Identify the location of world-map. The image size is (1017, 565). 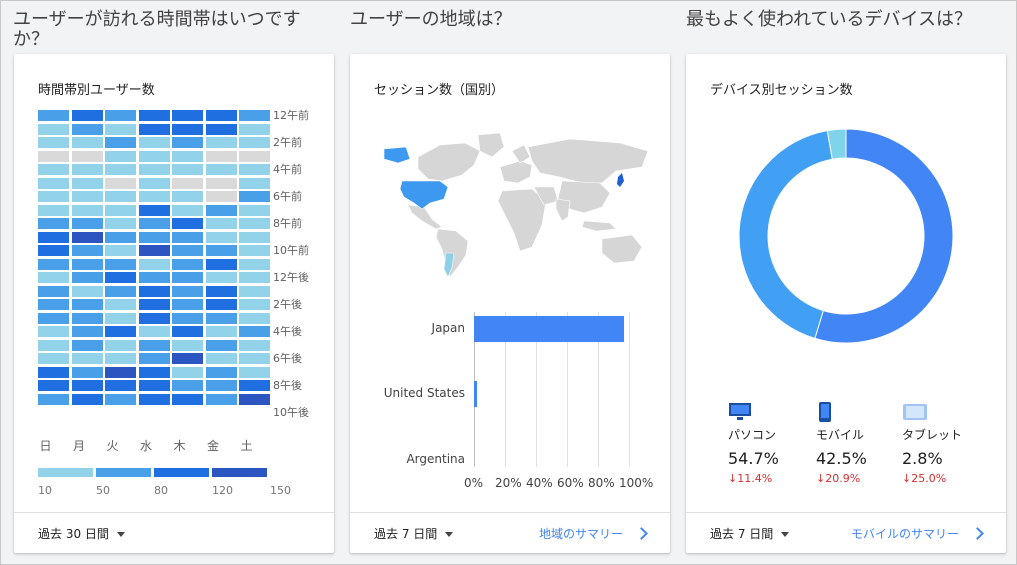
(515, 204).